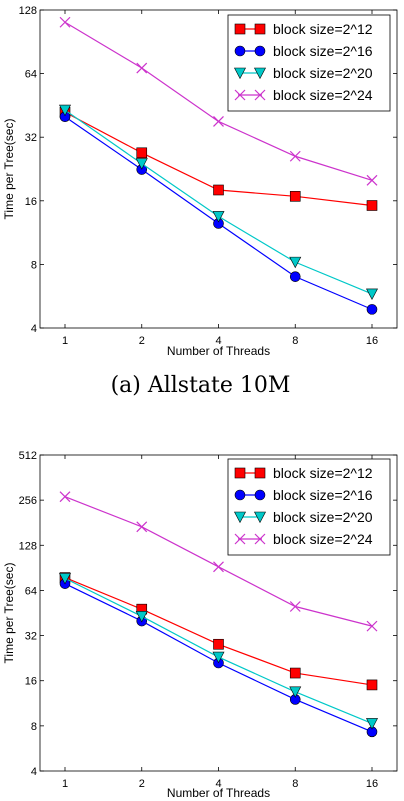 The image size is (404, 801). What do you see at coordinates (218, 351) in the screenshot?
I see `x-axis-label: Number of Threads` at bounding box center [218, 351].